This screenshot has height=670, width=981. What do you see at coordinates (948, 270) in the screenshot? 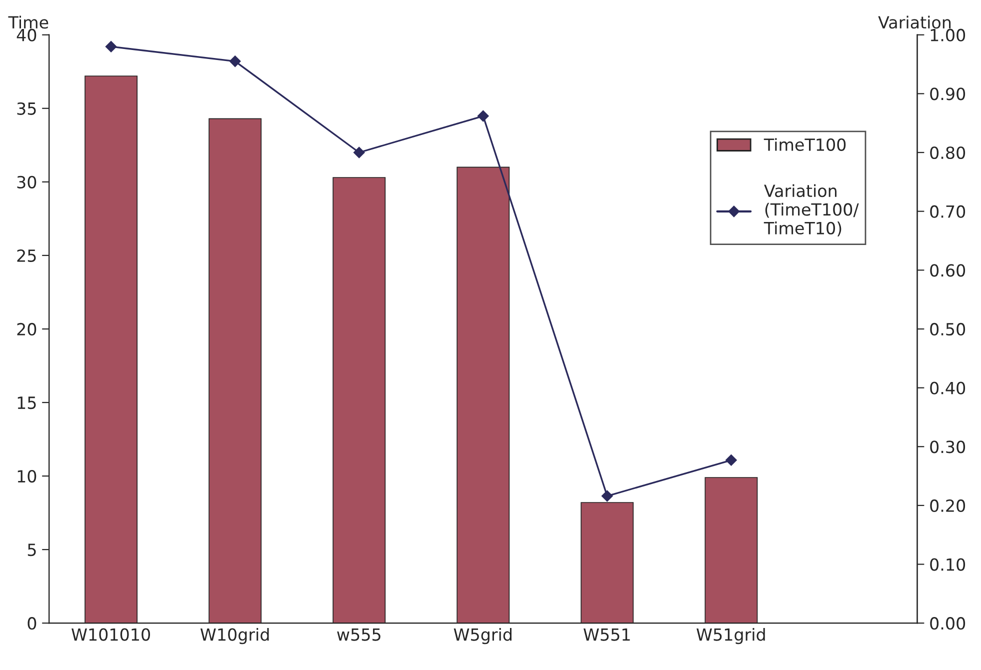
I see `y2-tick-label: 0.60` at bounding box center [948, 270].